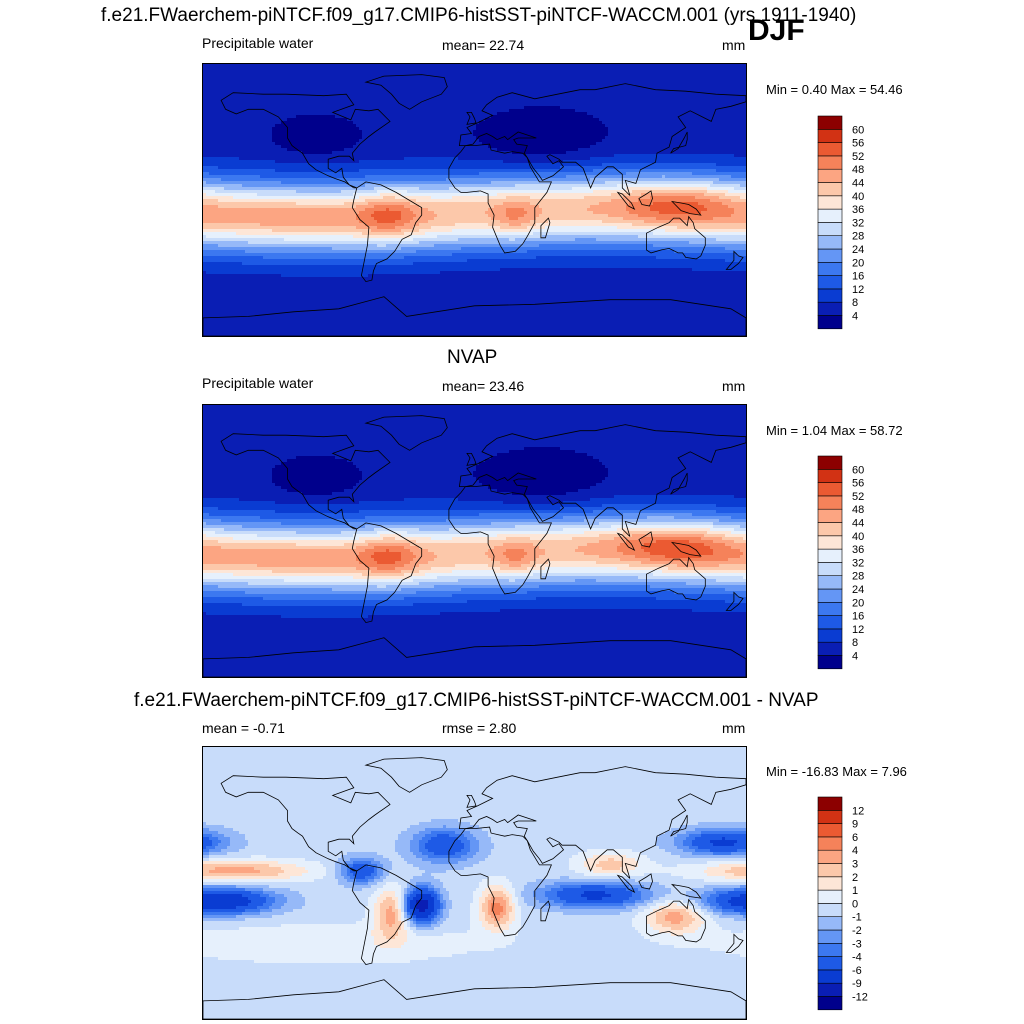 The width and height of the screenshot is (1024, 1024). I want to click on map-obs-coast-south-america, so click(387, 573).